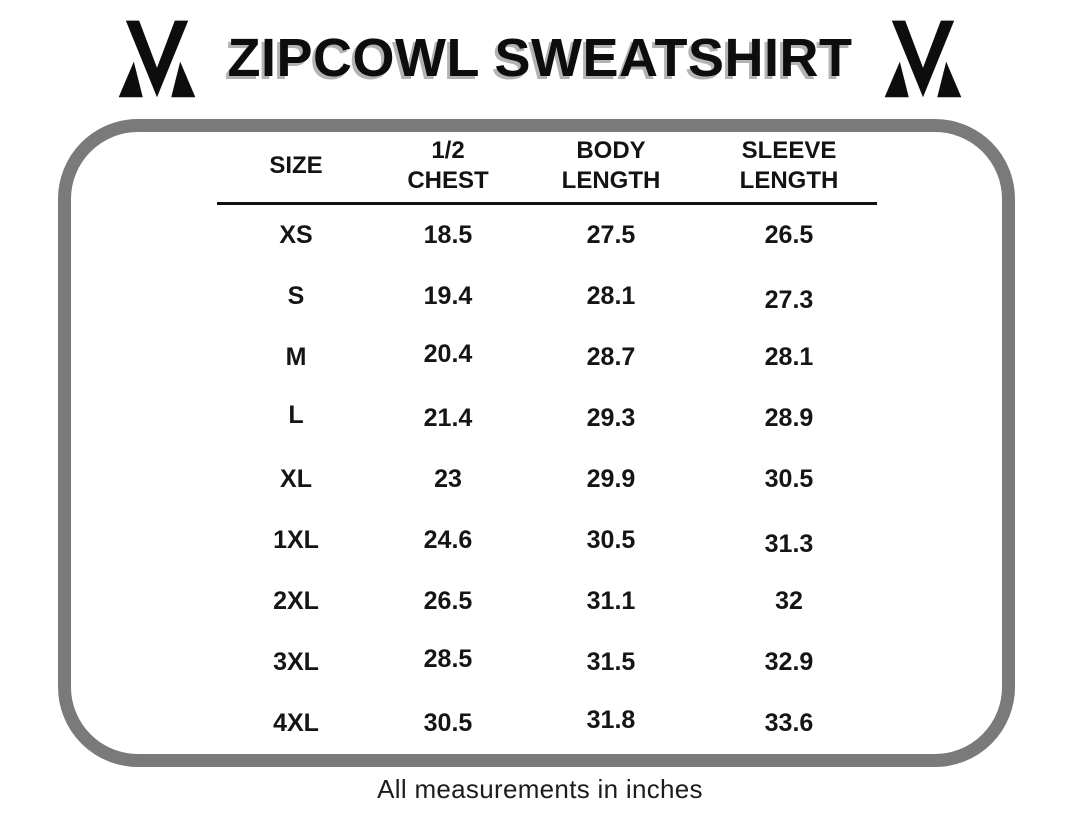 The image size is (1080, 834). I want to click on value-cell: 28.9, so click(789, 418).